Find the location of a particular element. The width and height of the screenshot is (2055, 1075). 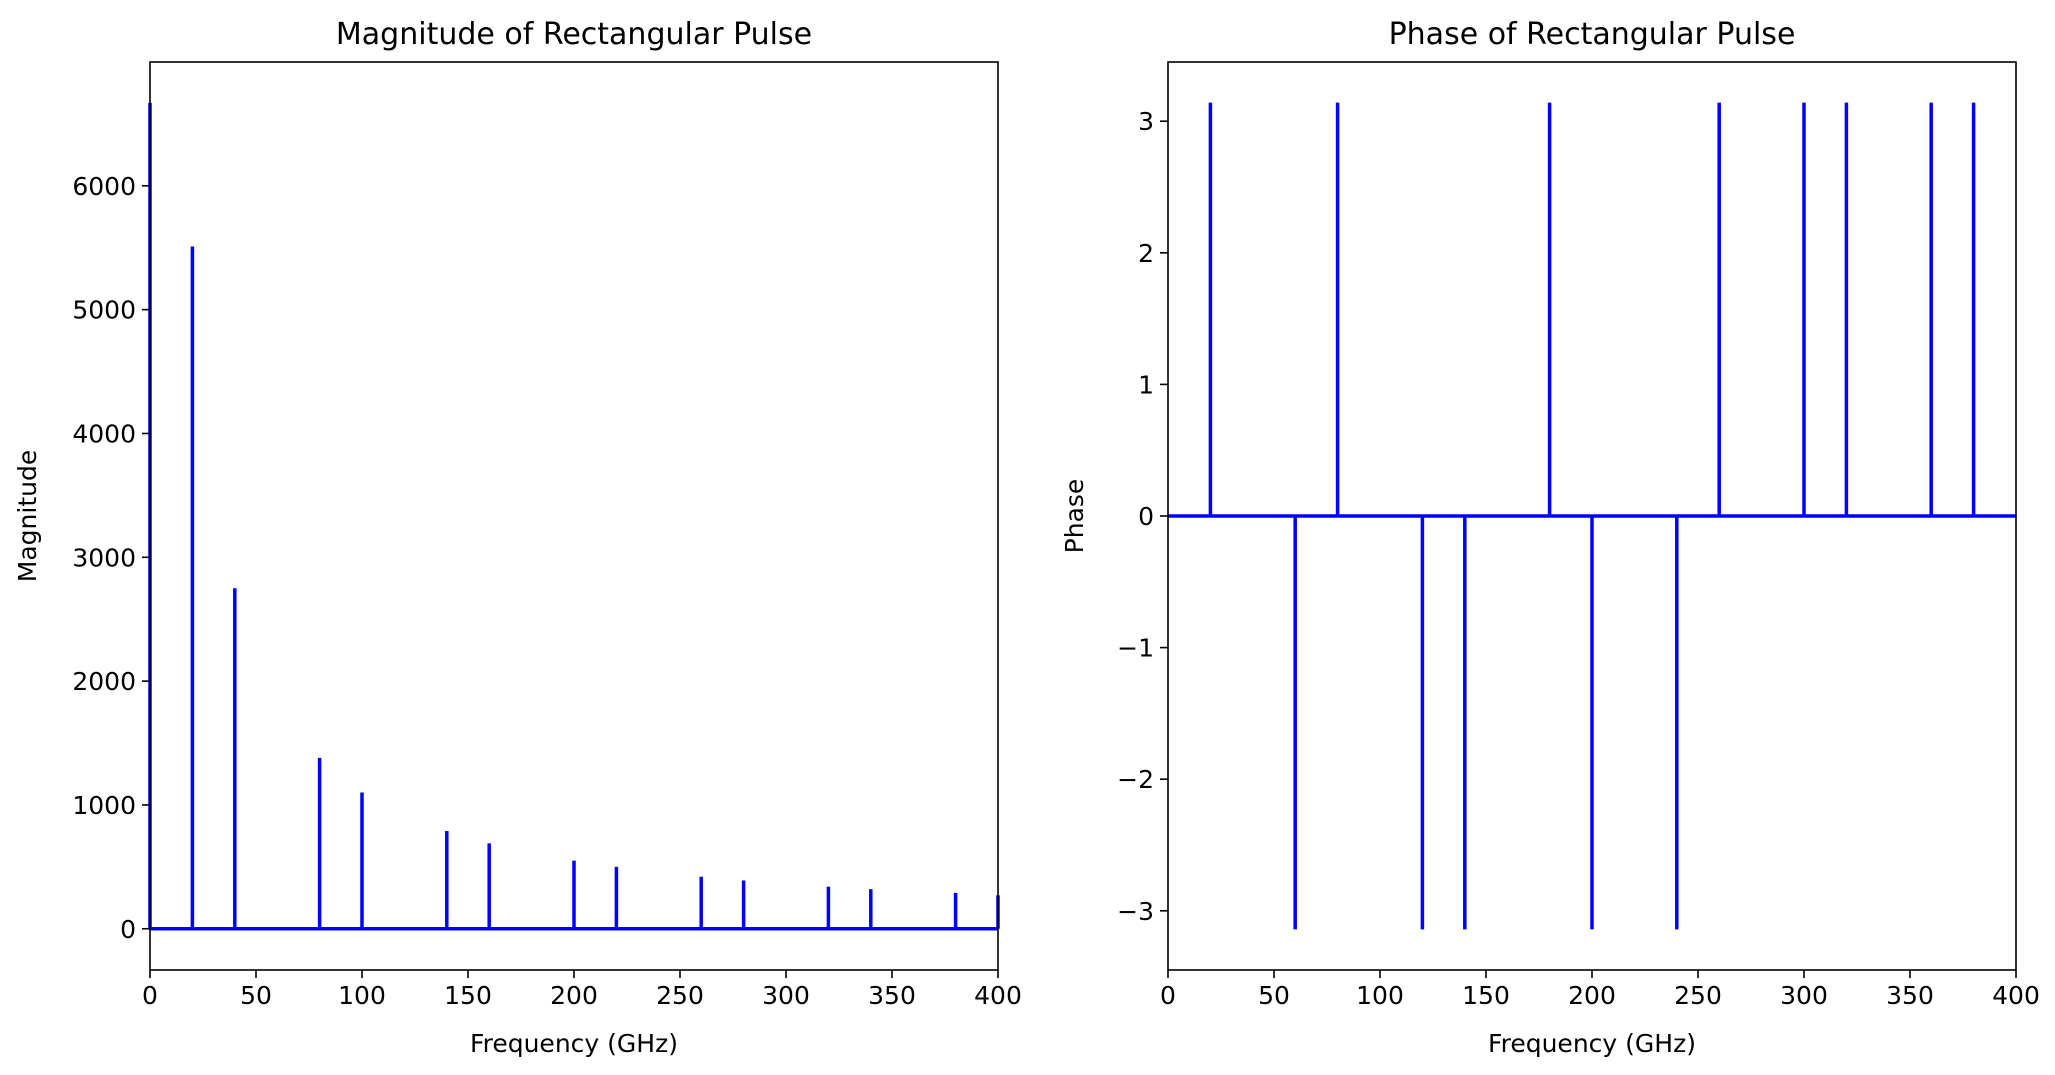

magnitude-y-tick-label: 2000 is located at coordinates (104, 681).